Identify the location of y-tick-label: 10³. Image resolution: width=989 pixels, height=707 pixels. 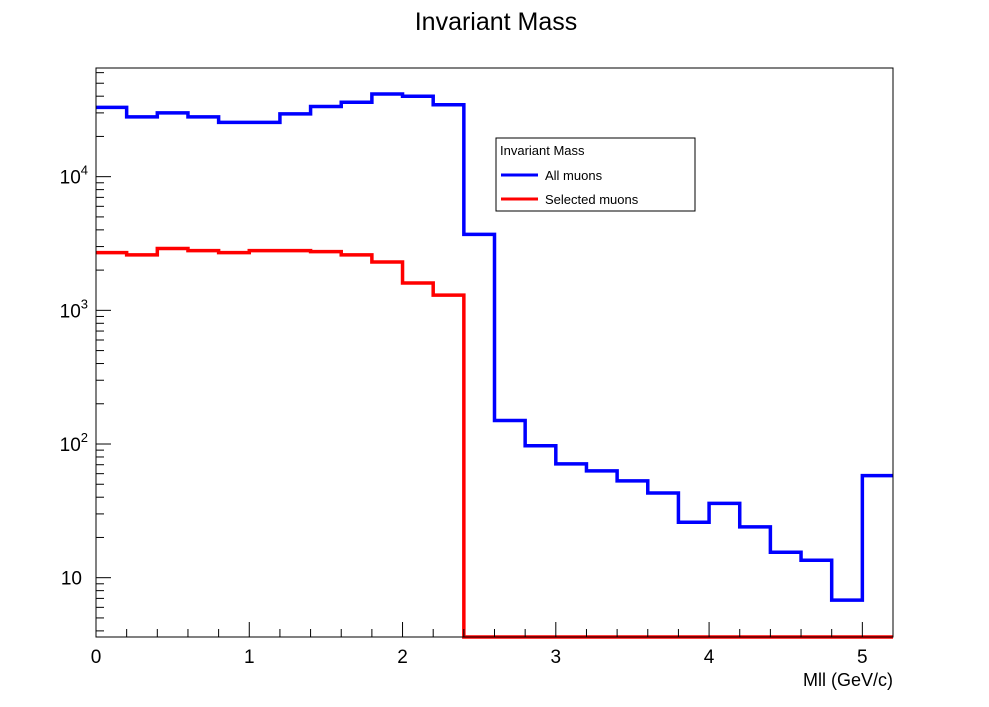
(74, 309).